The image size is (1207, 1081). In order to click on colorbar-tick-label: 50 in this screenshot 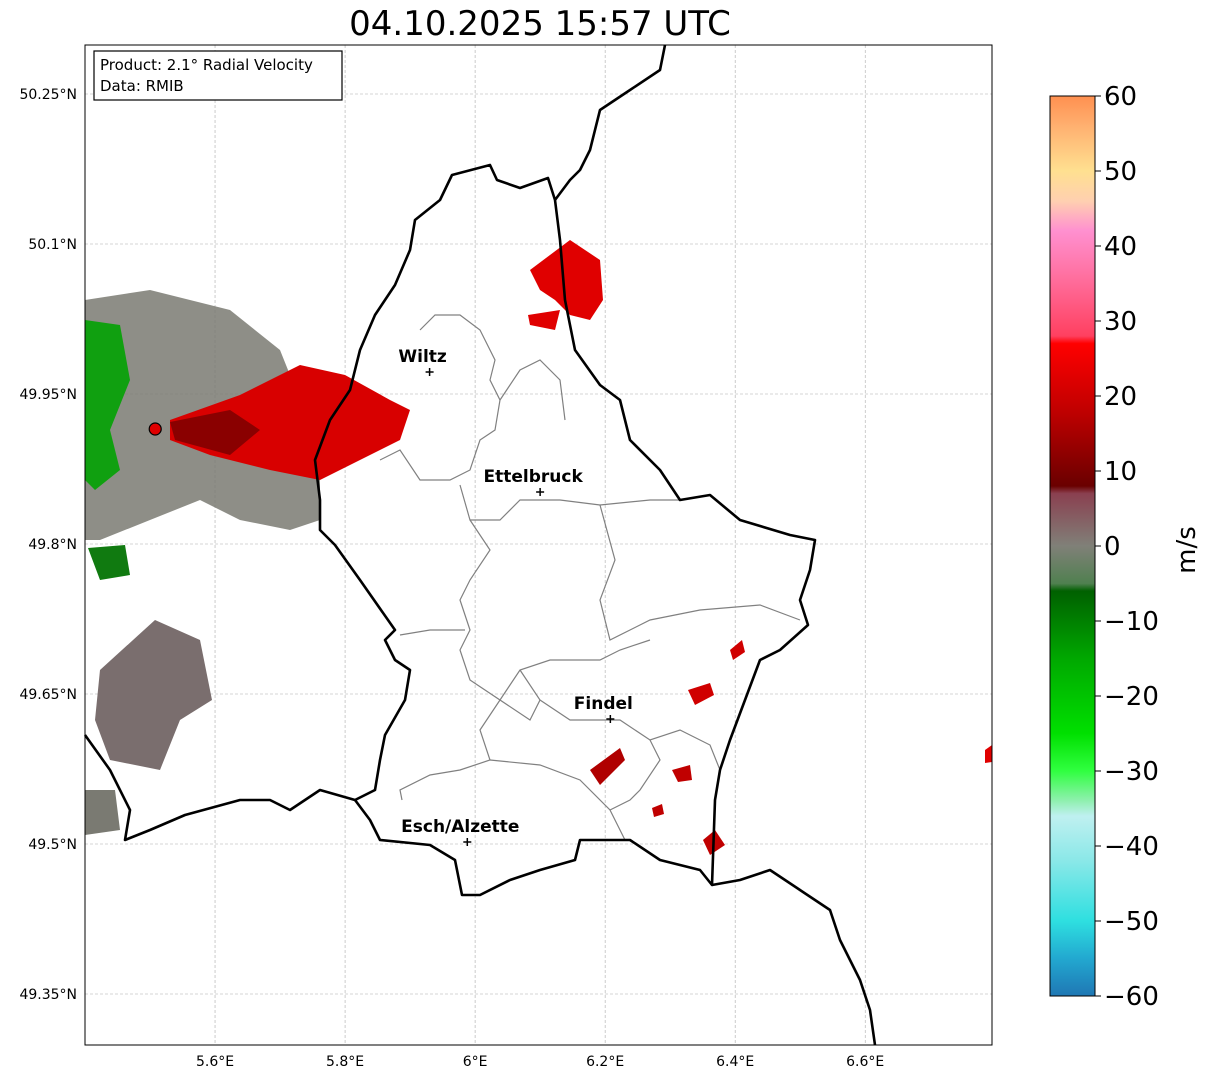, I will do `click(1120, 172)`.